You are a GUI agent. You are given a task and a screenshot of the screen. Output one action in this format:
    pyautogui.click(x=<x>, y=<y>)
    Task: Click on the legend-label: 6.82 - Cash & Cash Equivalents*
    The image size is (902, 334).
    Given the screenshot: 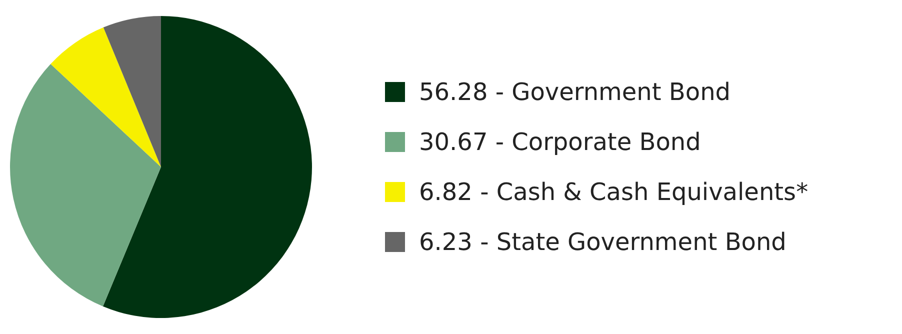 What is the action you would take?
    pyautogui.click(x=613, y=192)
    